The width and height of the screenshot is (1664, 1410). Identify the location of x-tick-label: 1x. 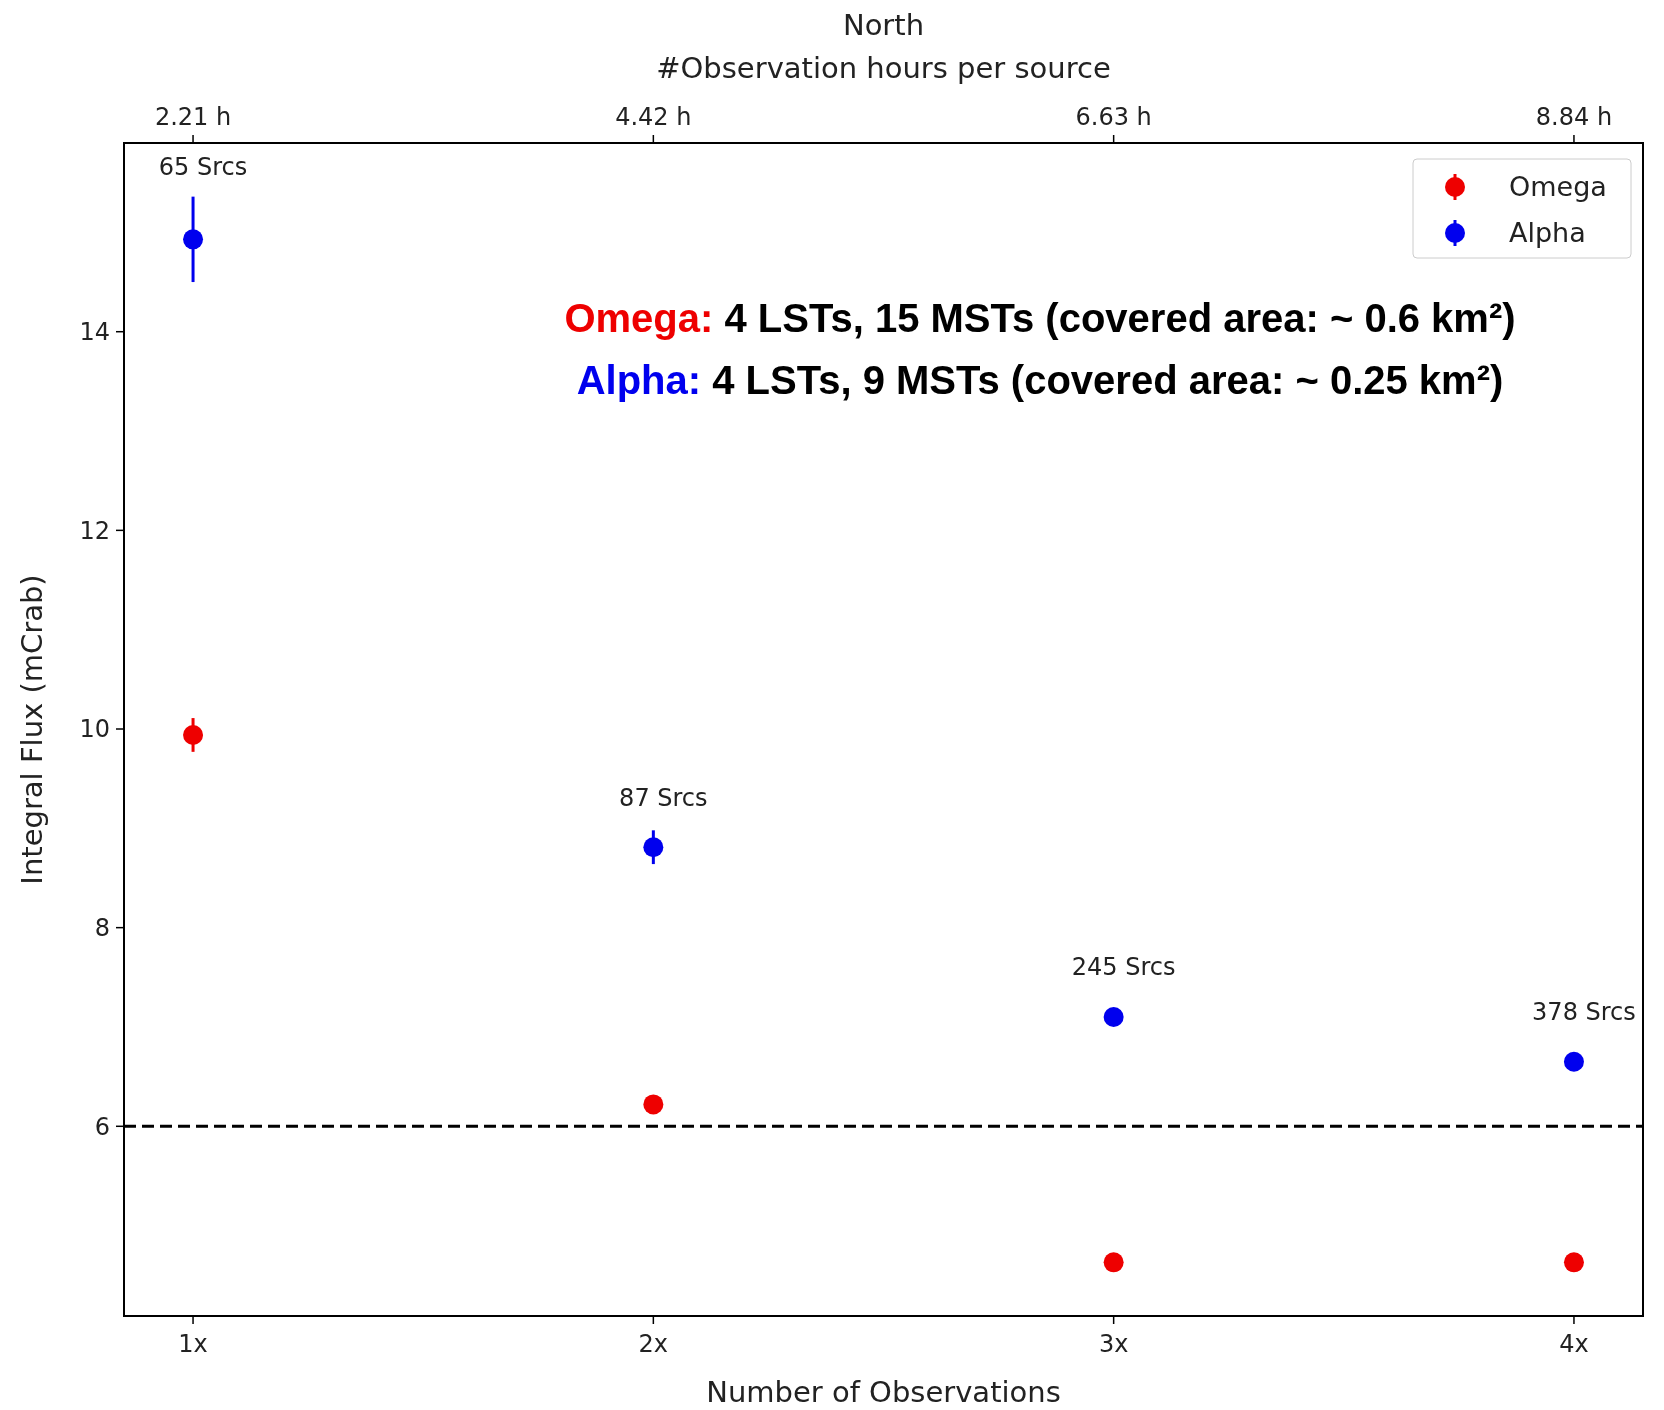
(193, 1344).